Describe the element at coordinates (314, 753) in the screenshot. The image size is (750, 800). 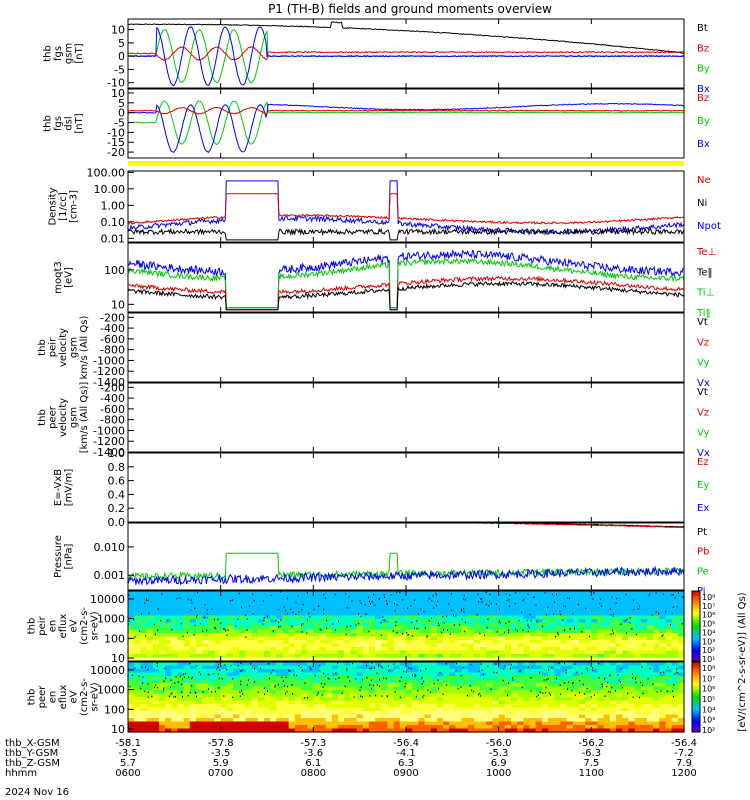
I see `x-axis-value: -3.6` at that location.